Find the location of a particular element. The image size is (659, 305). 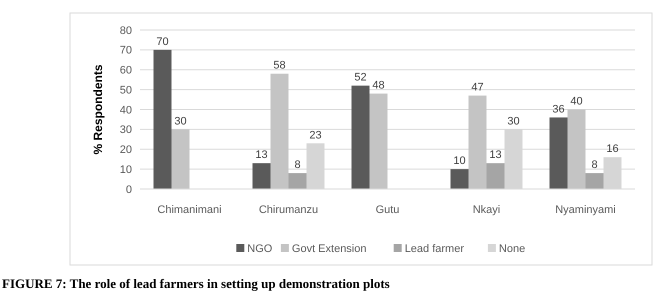

legend-label: None is located at coordinates (512, 248).